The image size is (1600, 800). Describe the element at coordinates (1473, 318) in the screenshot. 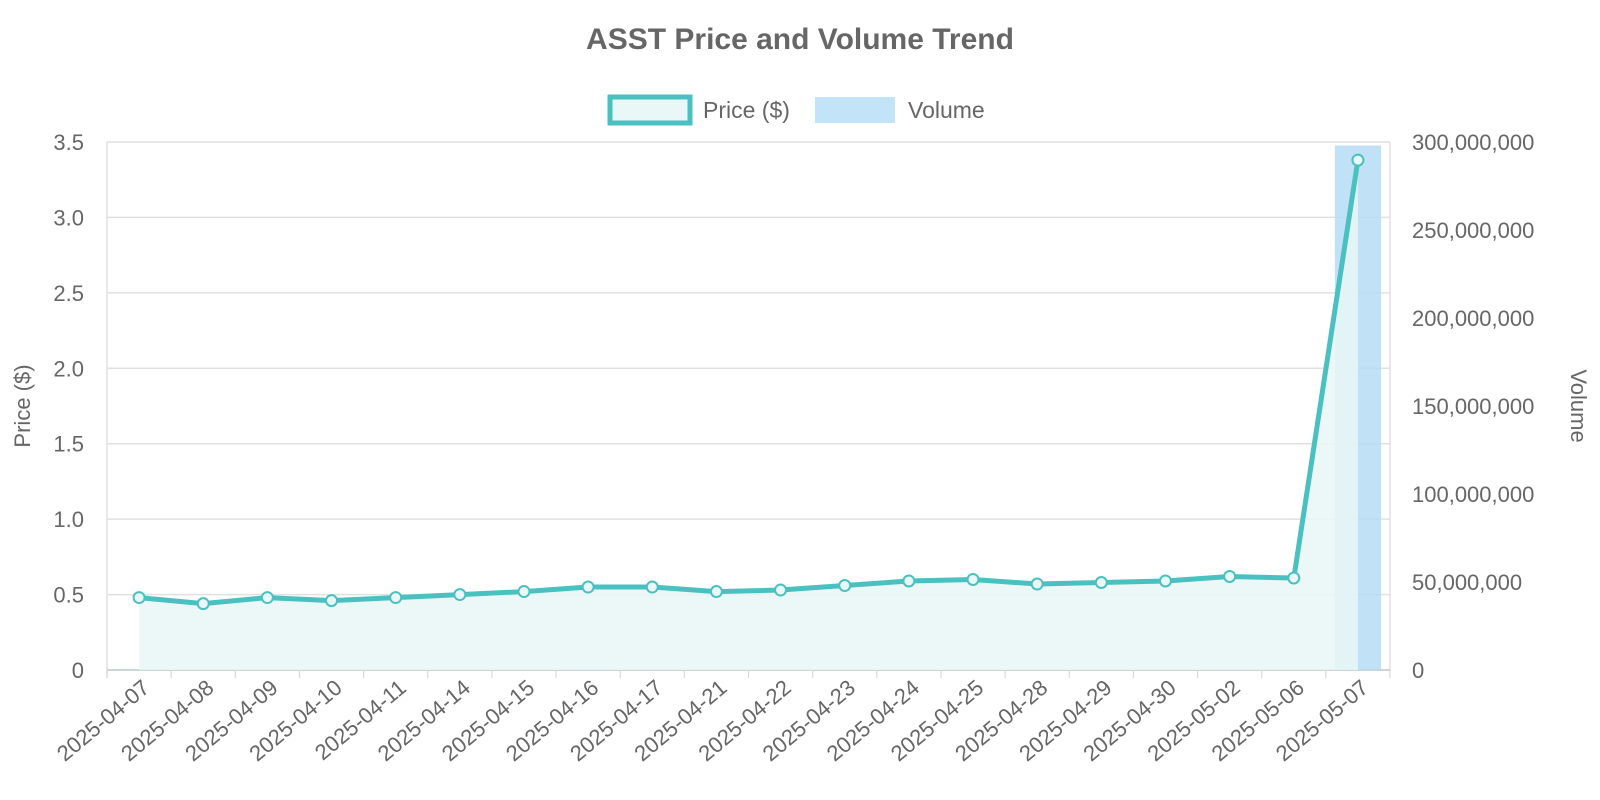

I see `right-tick-label: 200,000,000` at that location.